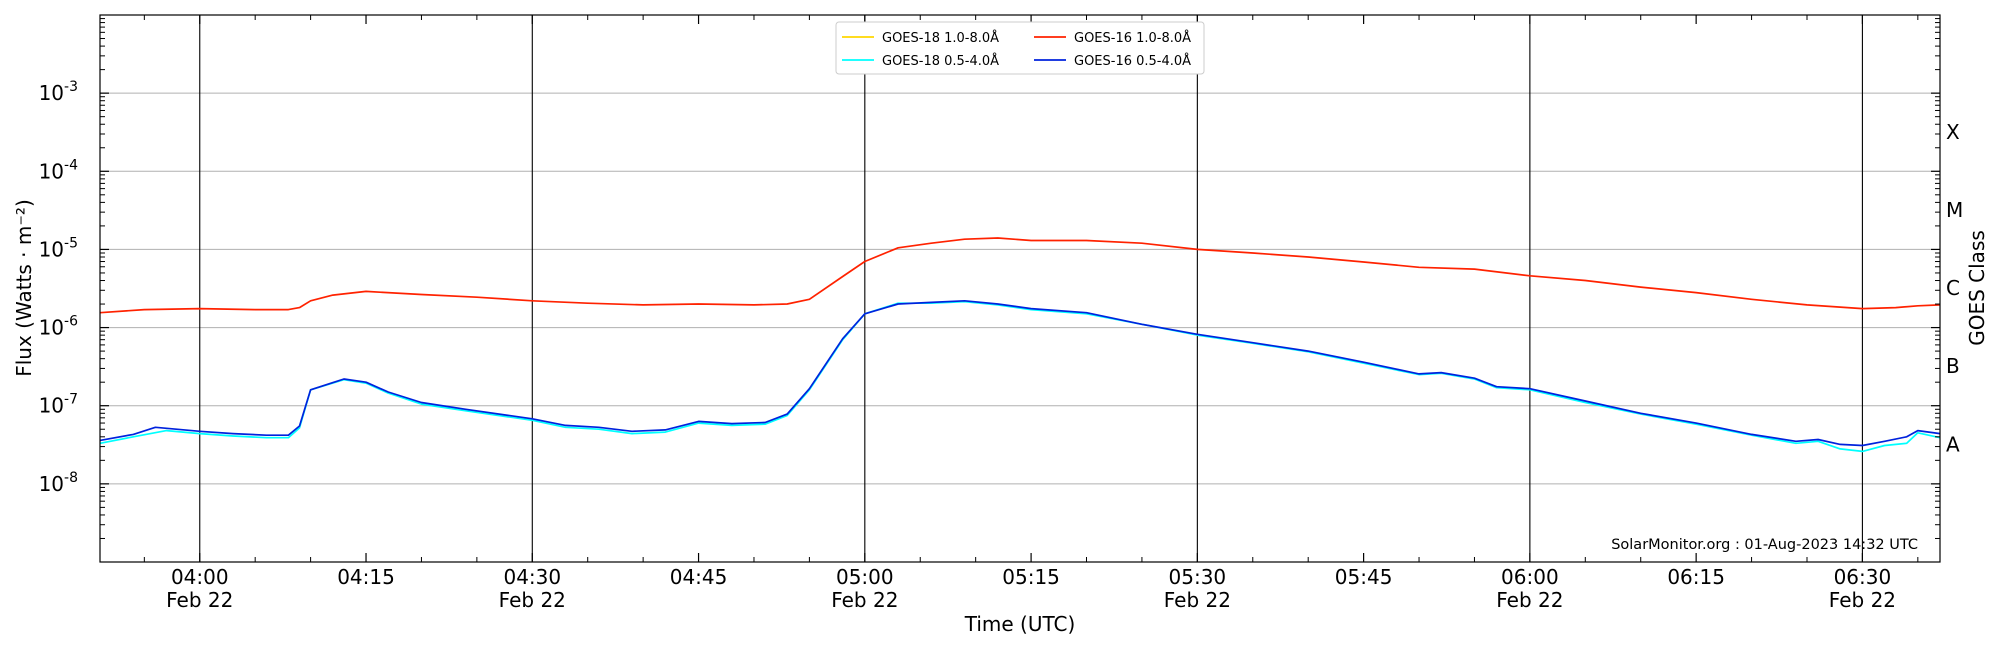 Image resolution: width=2000 pixels, height=650 pixels. Describe the element at coordinates (71, 400) in the screenshot. I see `y-tick-exponent: -7` at that location.